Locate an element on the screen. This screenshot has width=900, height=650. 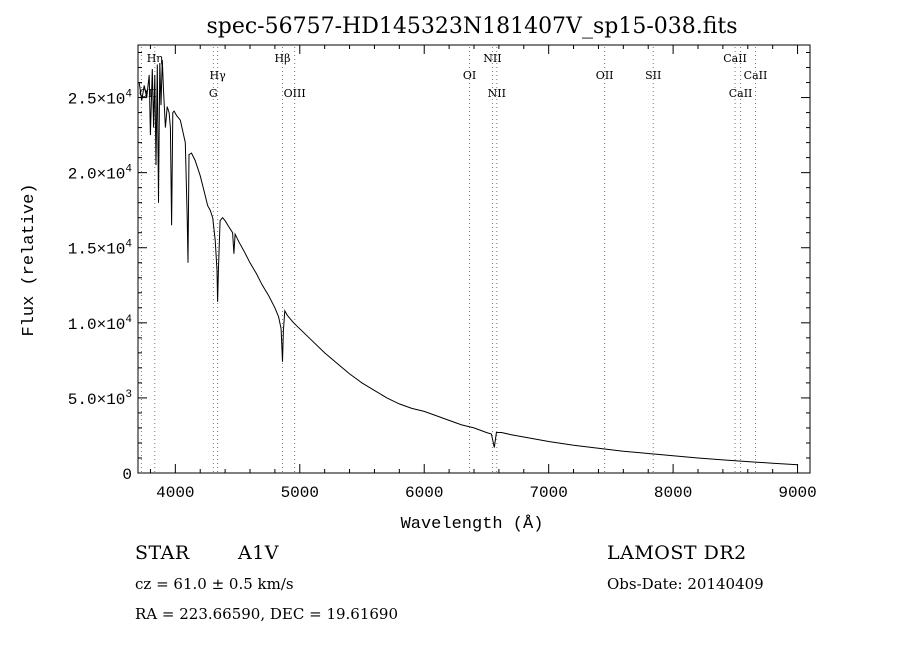
line-marker-label: G is located at coordinates (213, 93).